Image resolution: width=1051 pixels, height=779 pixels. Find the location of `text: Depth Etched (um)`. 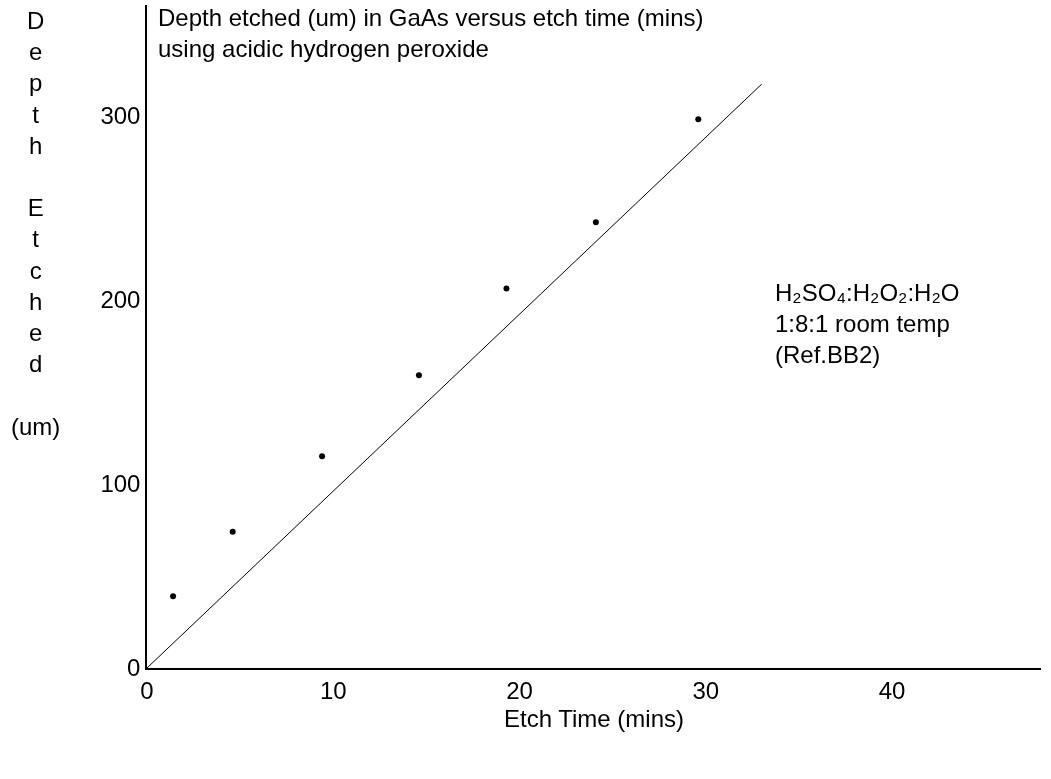

text: Depth Etched (um) is located at coordinates (36, 223).